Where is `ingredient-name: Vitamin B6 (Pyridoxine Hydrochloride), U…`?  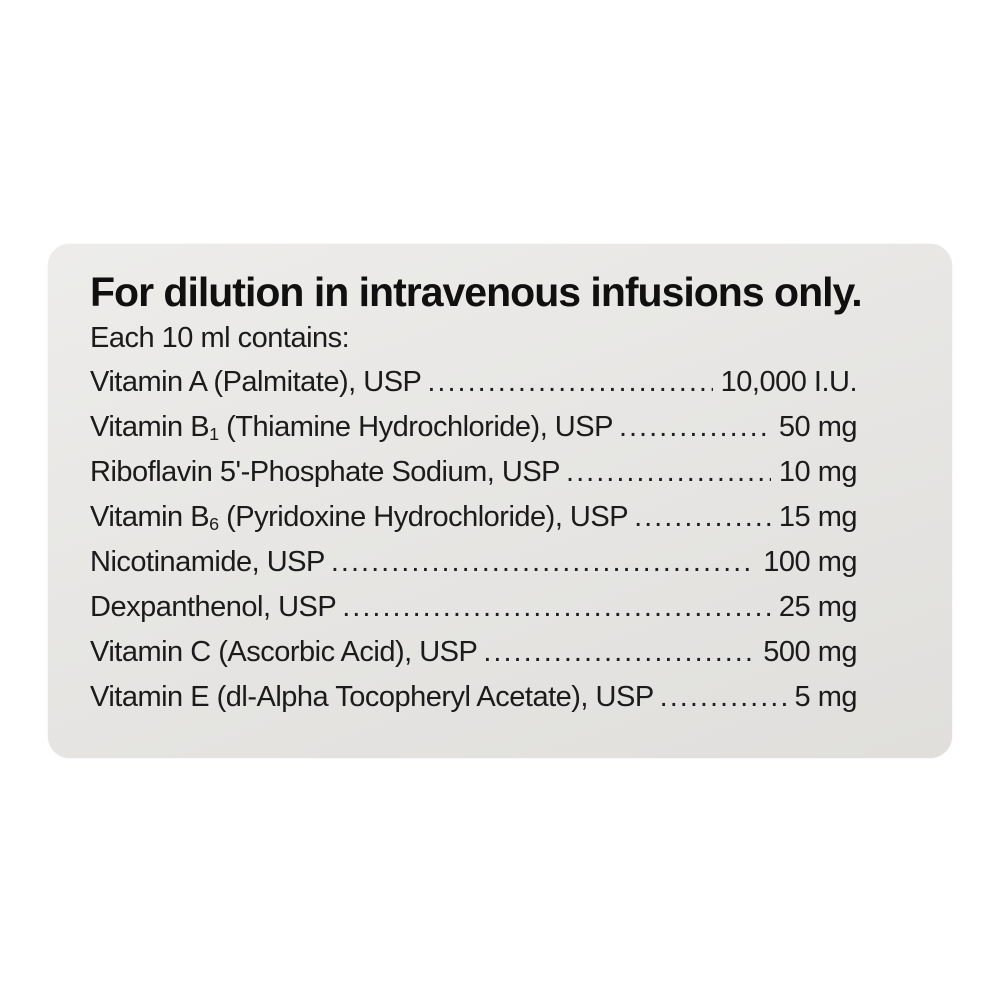
ingredient-name: Vitamin B6 (Pyridoxine Hydrochloride), U… is located at coordinates (359, 517).